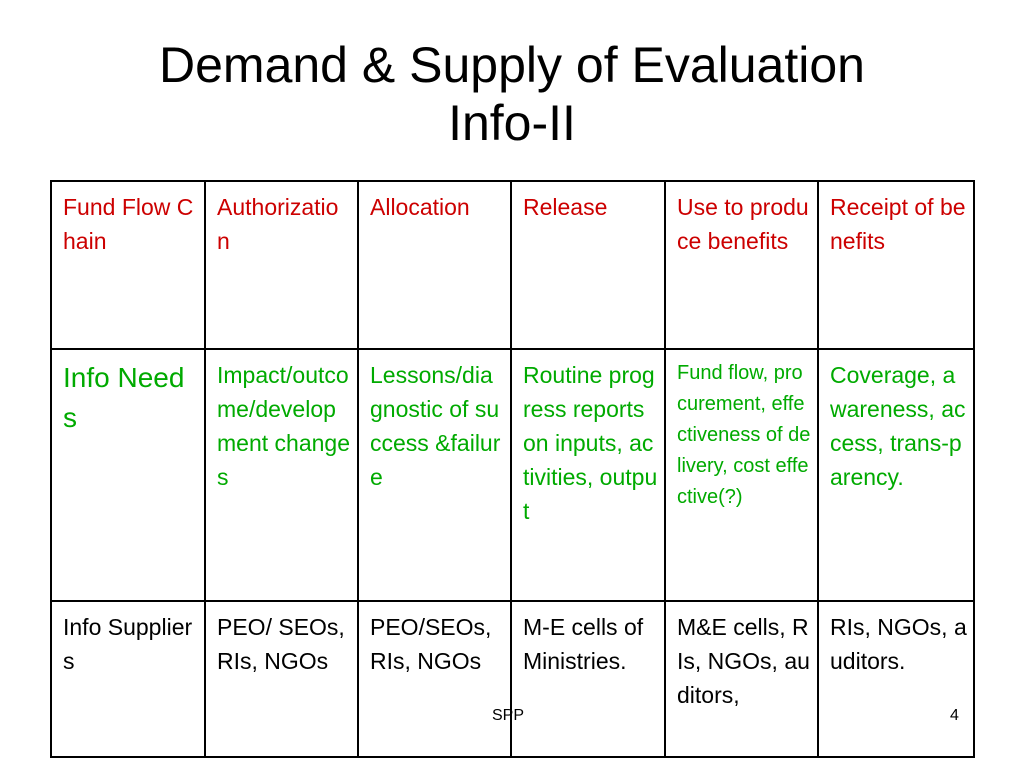 The image size is (1024, 768). Describe the element at coordinates (128, 475) in the screenshot. I see `table-cell: Info Needs` at that location.